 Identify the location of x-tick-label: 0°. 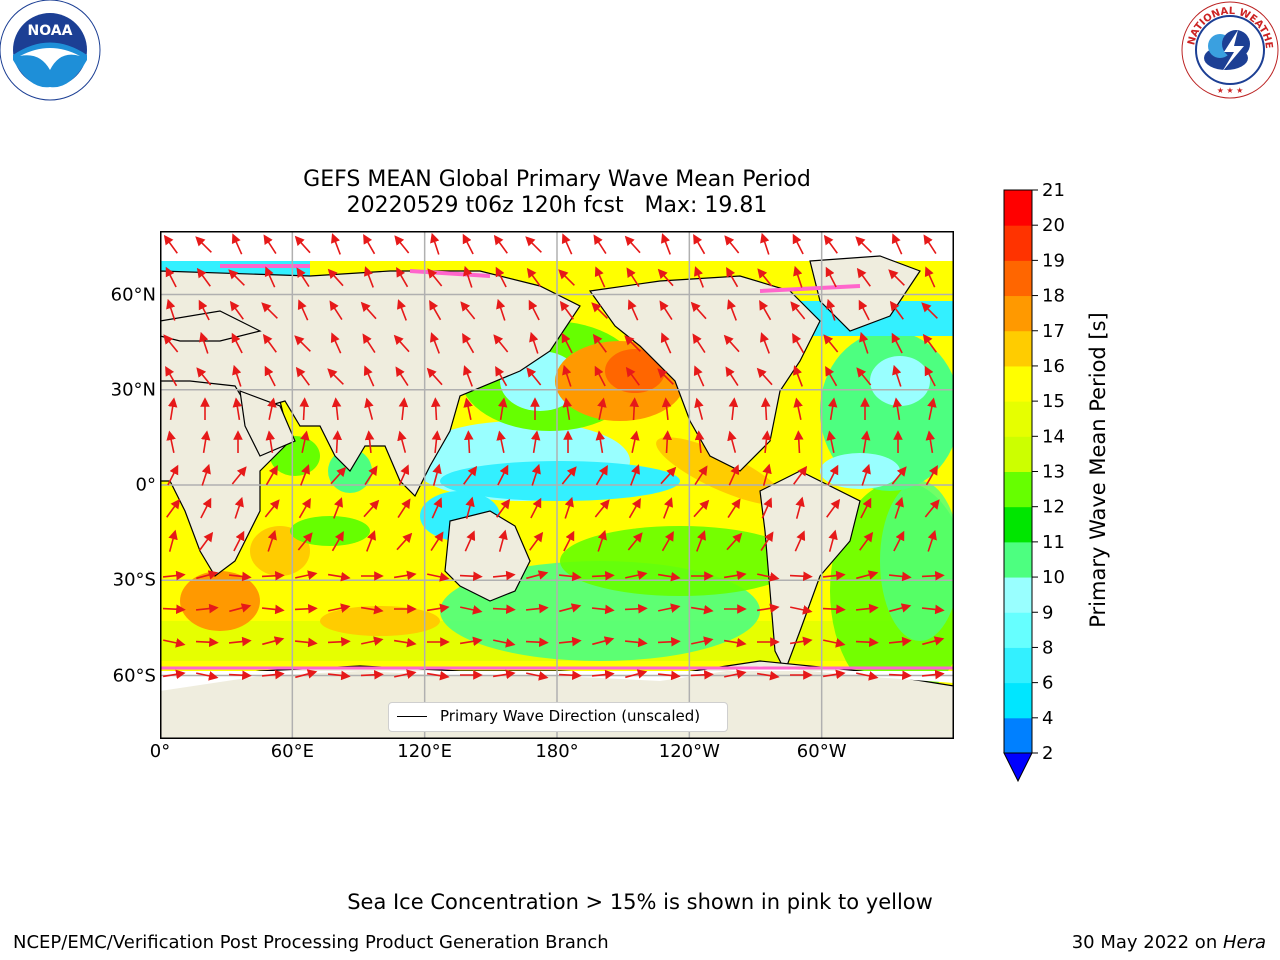
(160, 751).